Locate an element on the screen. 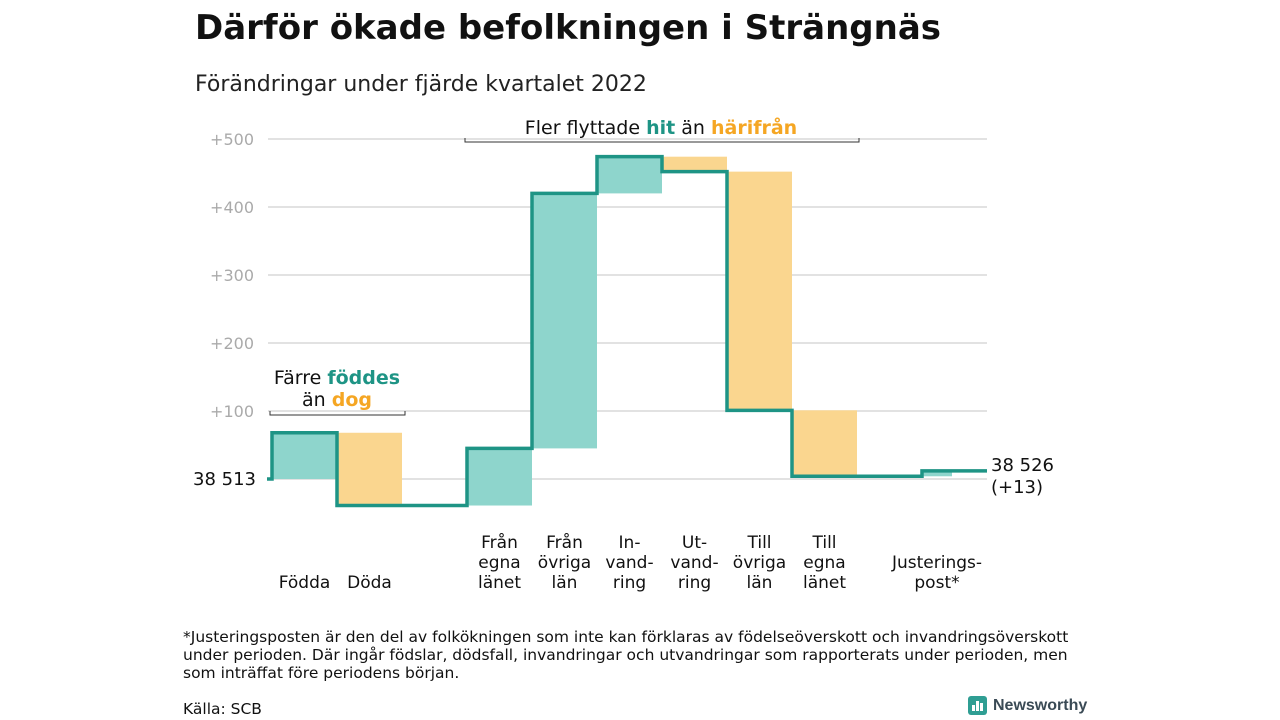 The width and height of the screenshot is (1280, 720). brand-logo: Newsworthy is located at coordinates (1027, 705).